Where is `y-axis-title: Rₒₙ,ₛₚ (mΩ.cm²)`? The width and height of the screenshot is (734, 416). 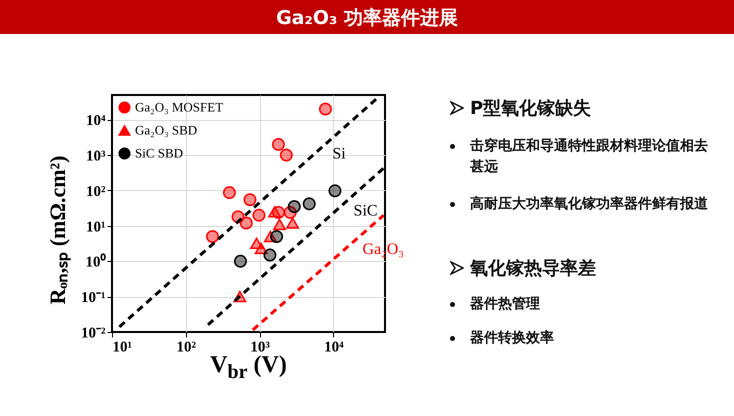
y-axis-title: Rₒₙ,ₛₚ (mΩ.cm²) is located at coordinates (57, 230).